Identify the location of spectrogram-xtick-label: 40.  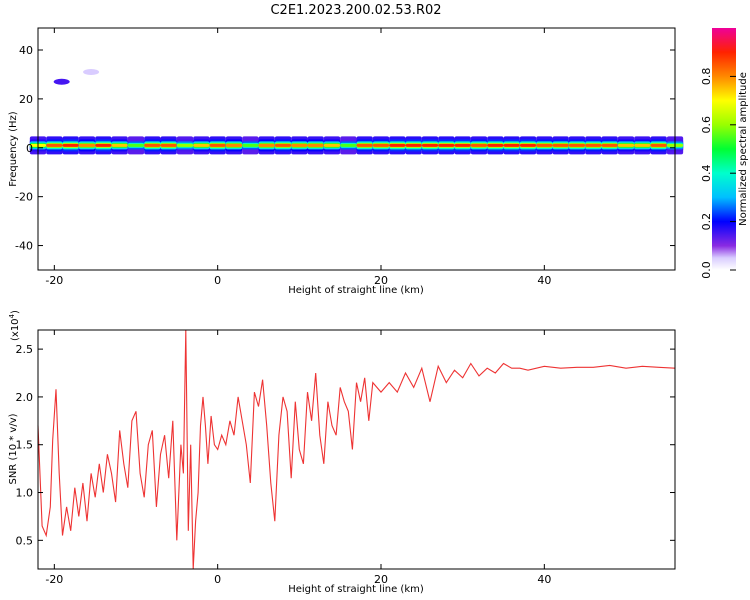
(544, 280).